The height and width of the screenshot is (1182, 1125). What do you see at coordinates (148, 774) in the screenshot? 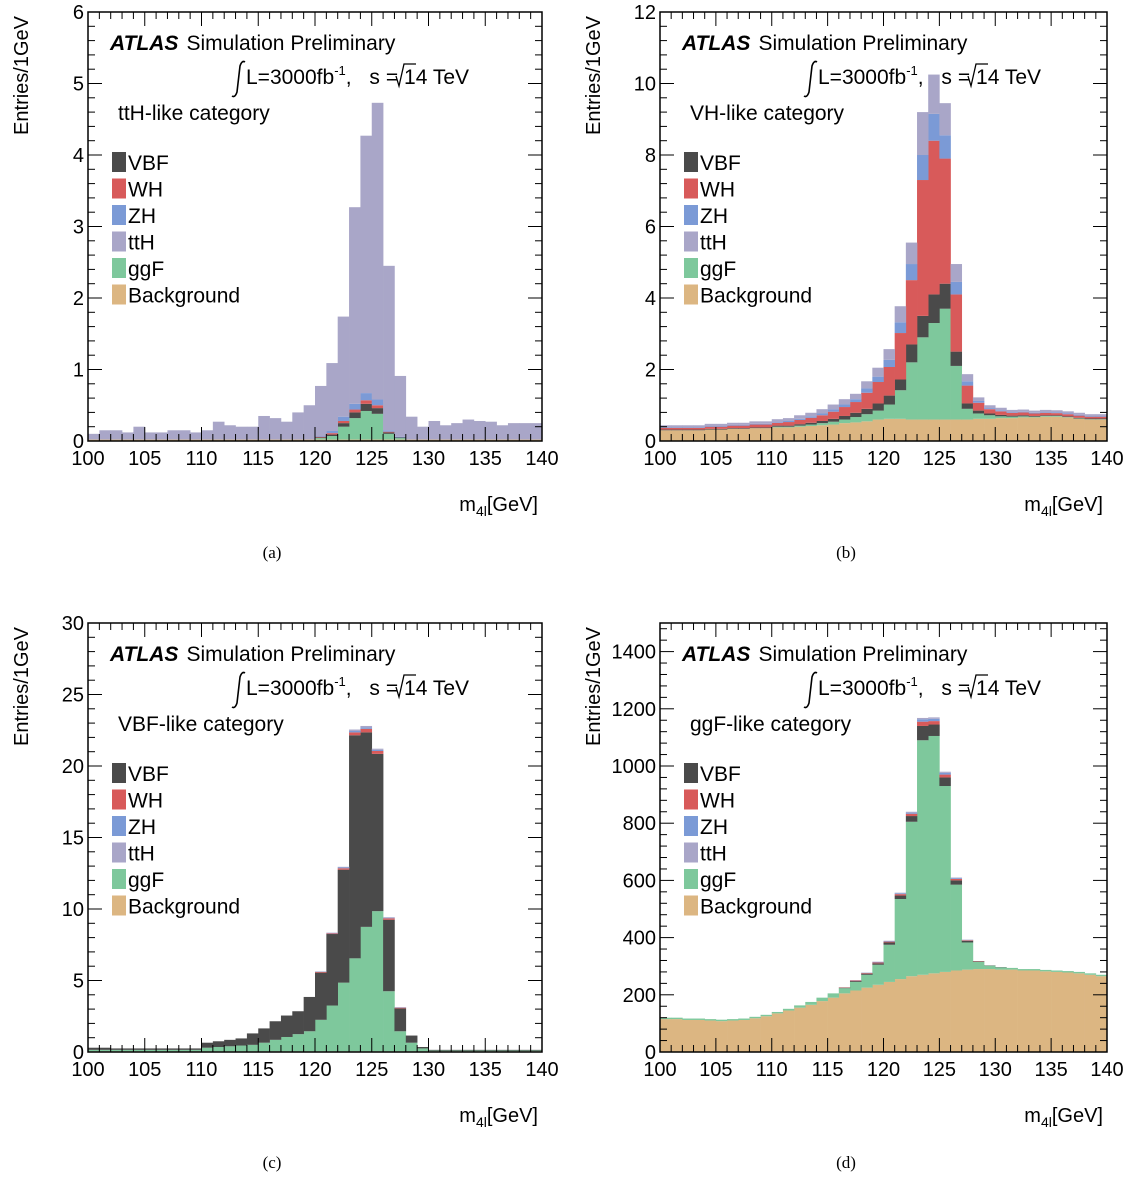
I see `legend-label-vbf: VBF` at bounding box center [148, 774].